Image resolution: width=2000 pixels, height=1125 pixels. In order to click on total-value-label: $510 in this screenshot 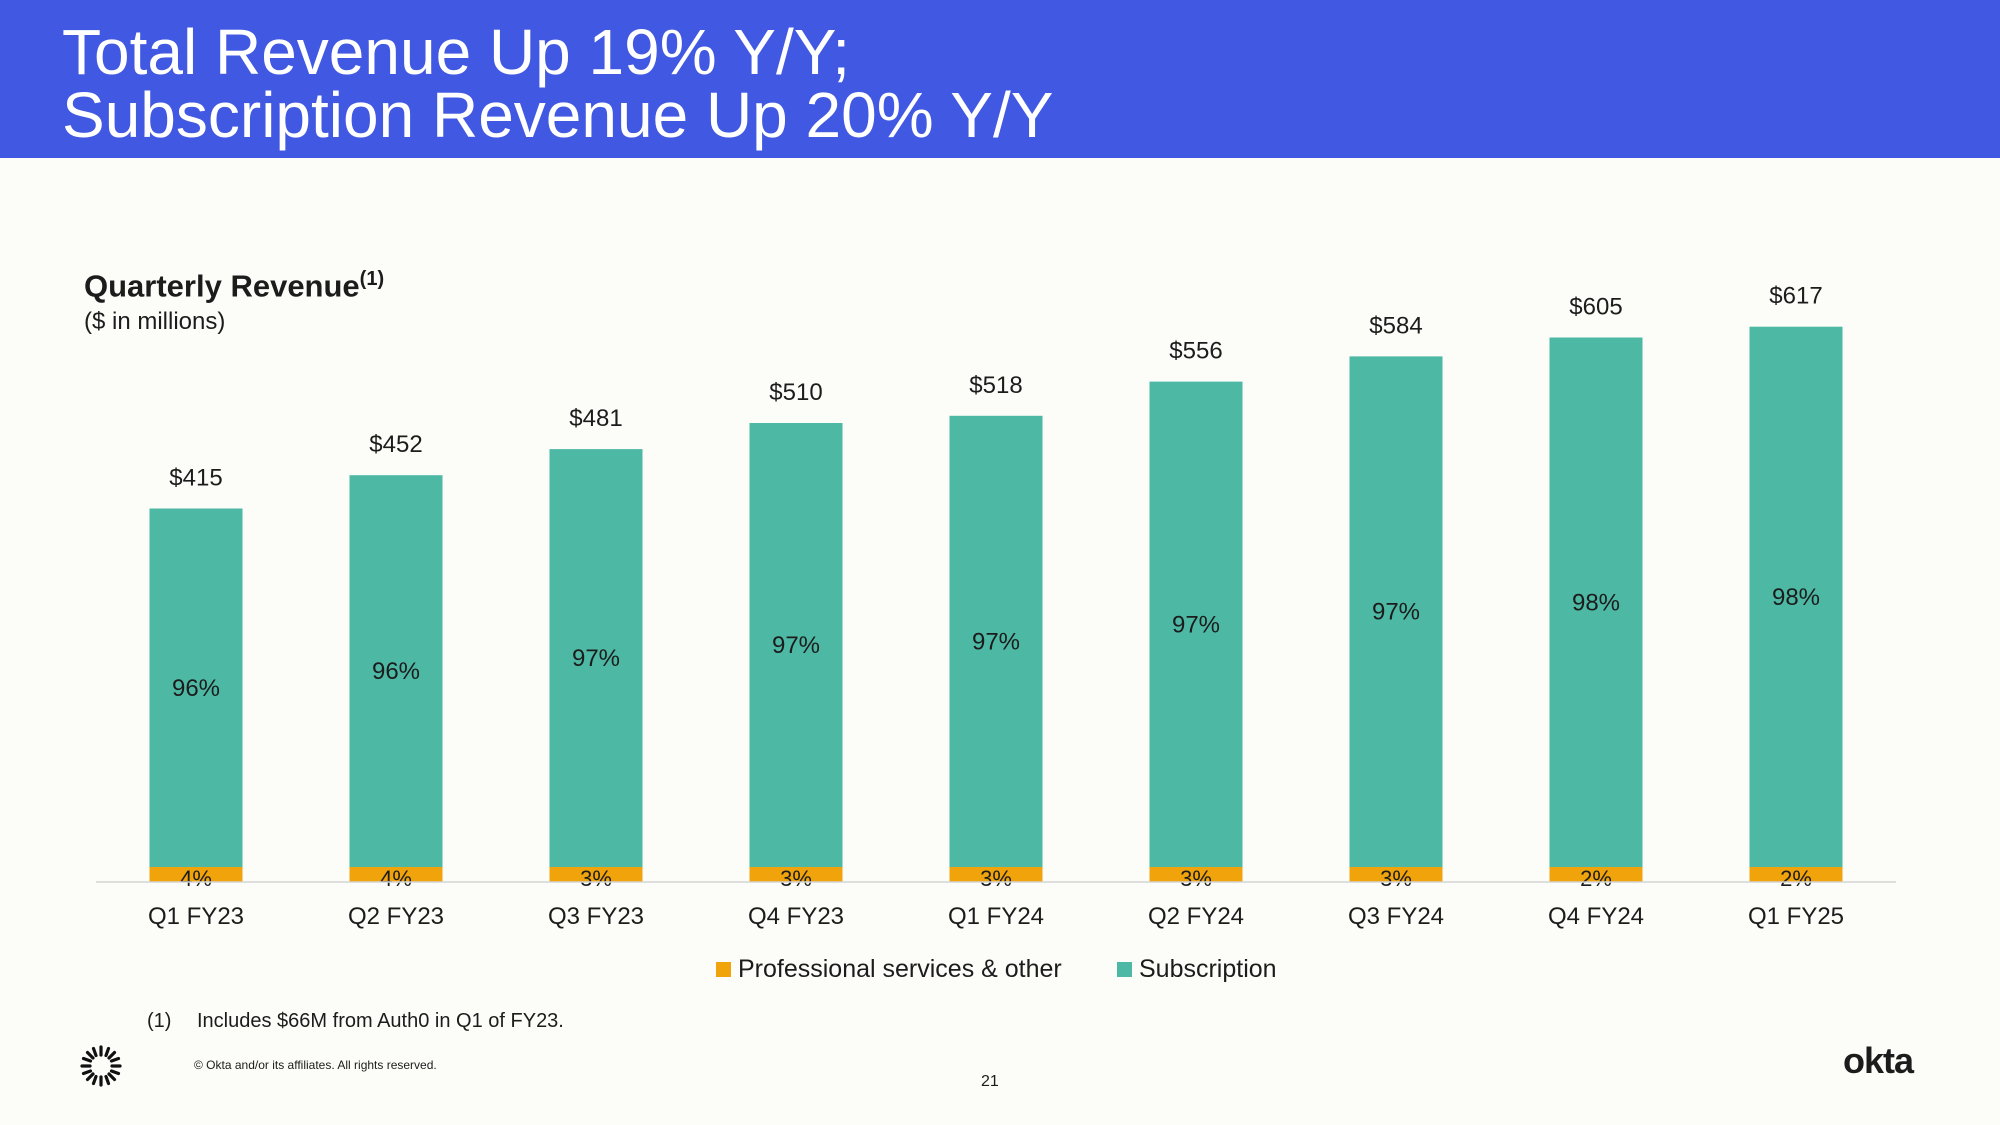, I will do `click(795, 392)`.